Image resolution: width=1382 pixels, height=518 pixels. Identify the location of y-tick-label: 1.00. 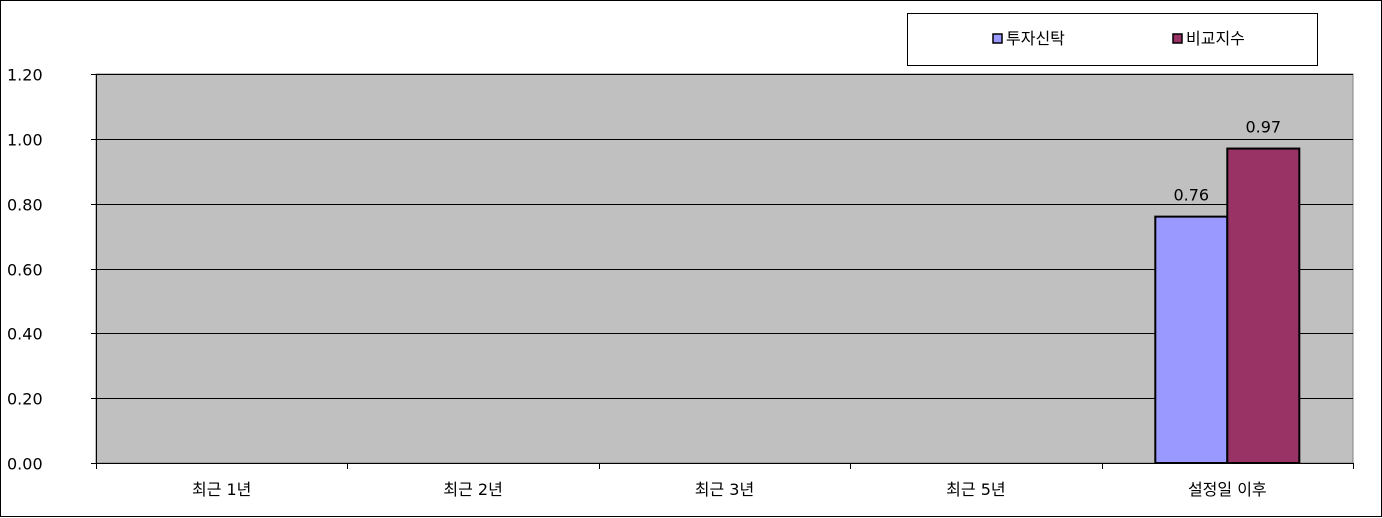
(25, 140).